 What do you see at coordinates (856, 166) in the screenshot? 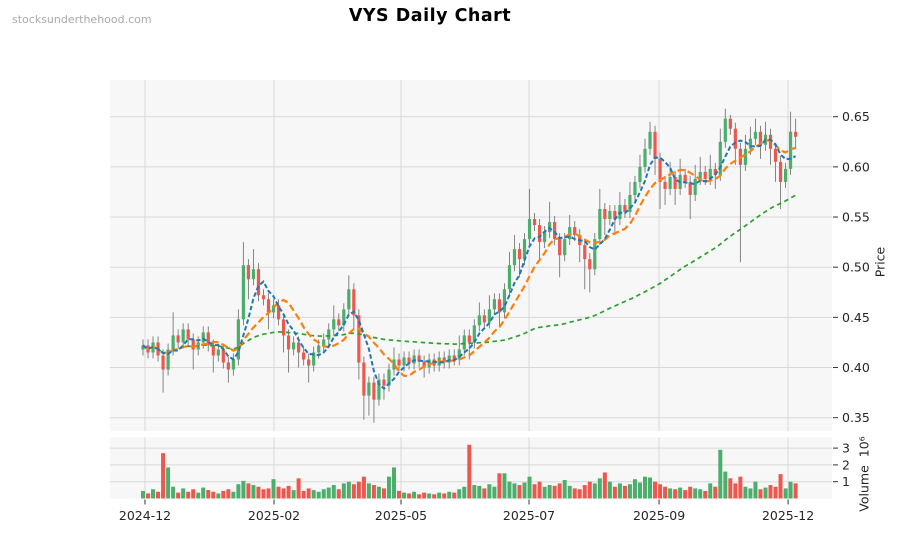
I see `price-tick-label: 0.60` at bounding box center [856, 166].